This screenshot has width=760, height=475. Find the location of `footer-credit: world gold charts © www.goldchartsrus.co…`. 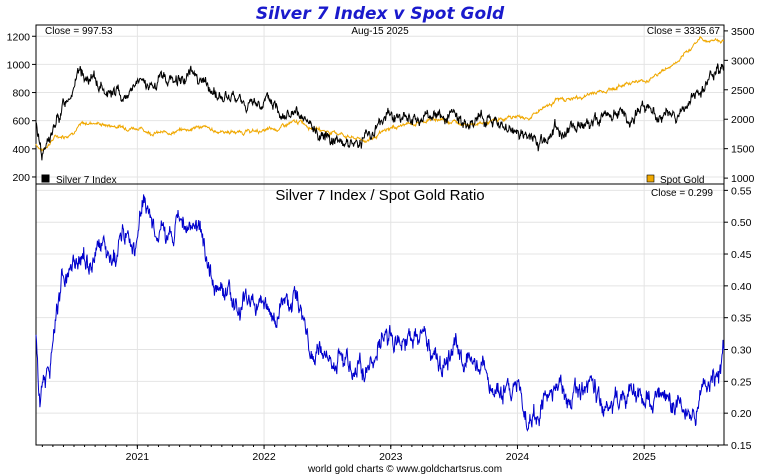

footer-credit: world gold charts © www.goldchartsrus.co… is located at coordinates (404, 469).